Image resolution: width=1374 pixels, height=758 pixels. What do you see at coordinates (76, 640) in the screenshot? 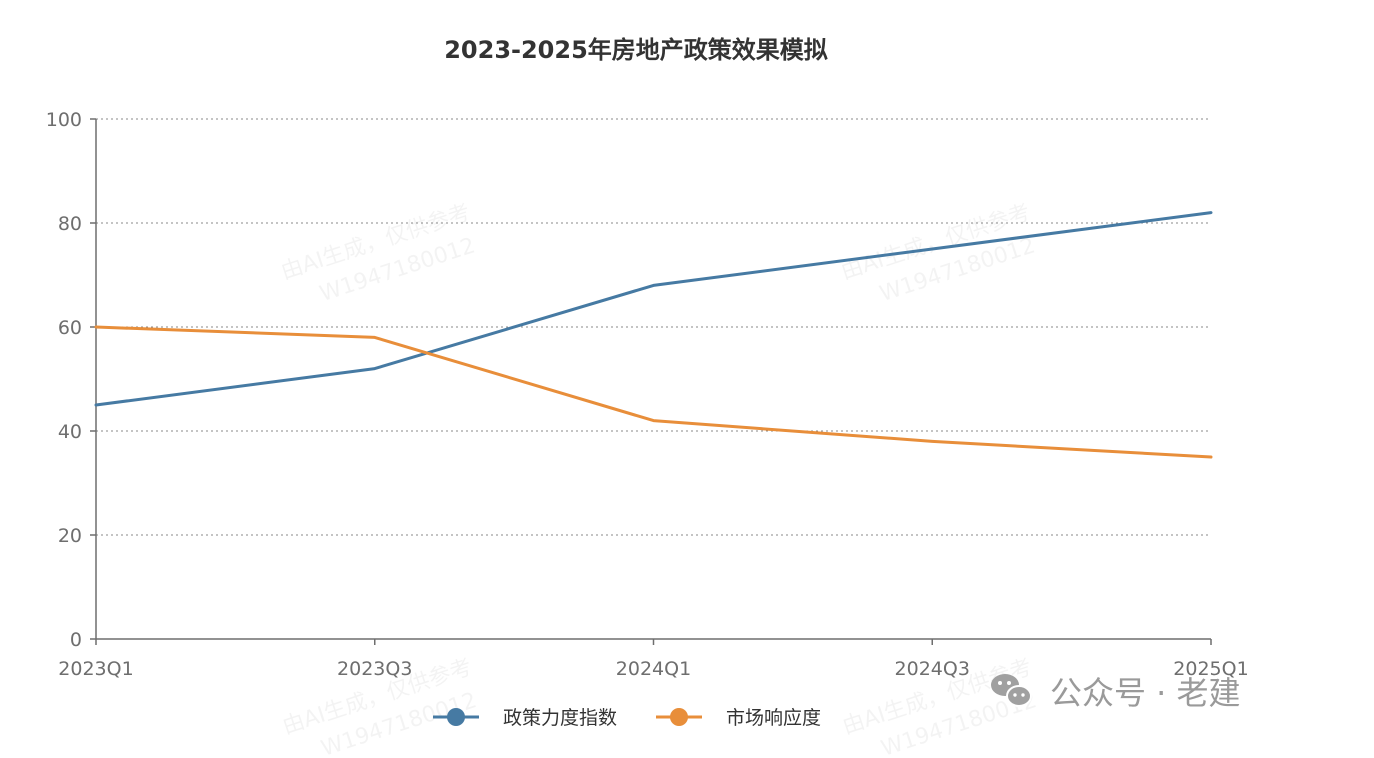
I see `y-tick-label: 0` at bounding box center [76, 640].